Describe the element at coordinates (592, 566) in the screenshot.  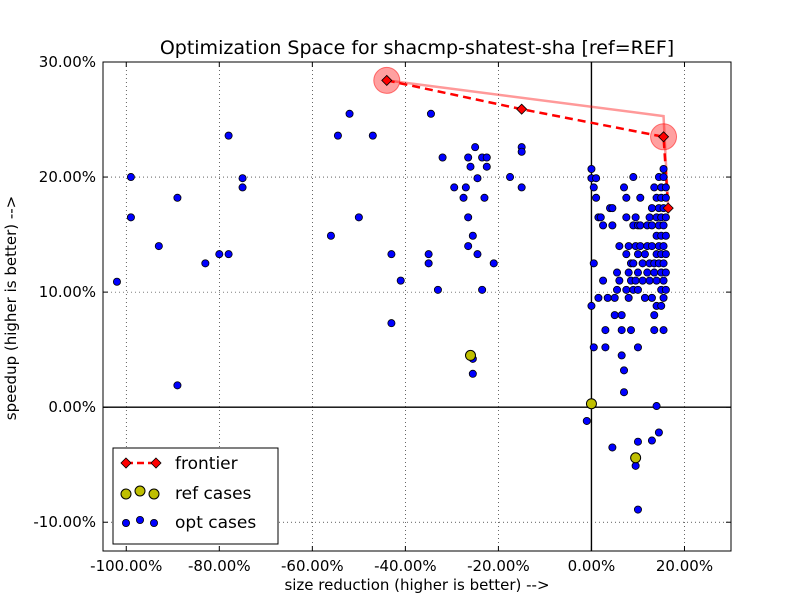
I see `x-tick-label: 0.00%` at that location.